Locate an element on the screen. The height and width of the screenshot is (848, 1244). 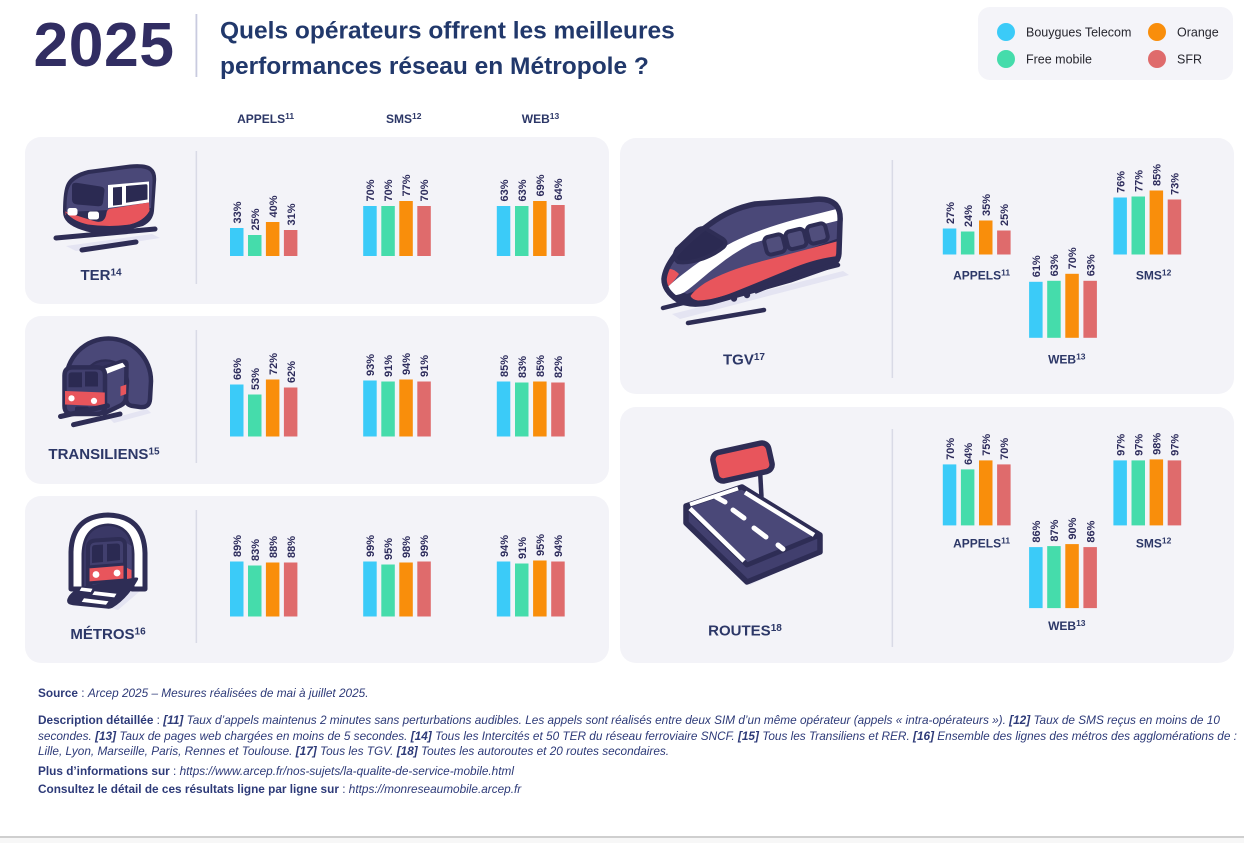
svg-text: 62% is located at coordinates (292, 372).